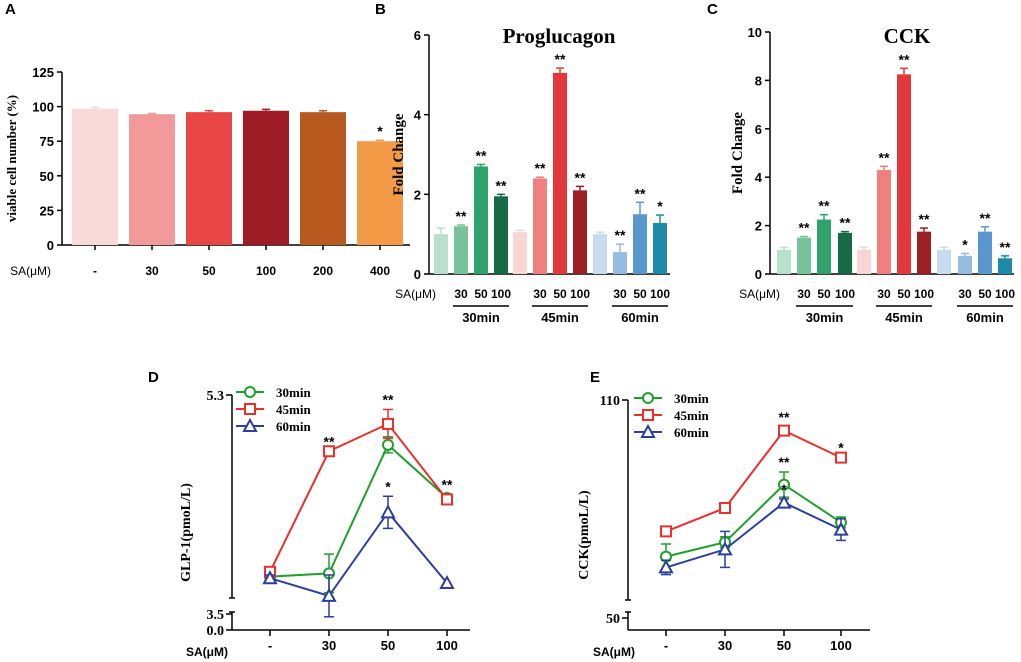 Image resolution: width=1021 pixels, height=662 pixels. What do you see at coordinates (10, 9) in the screenshot?
I see `panel-label: A` at bounding box center [10, 9].